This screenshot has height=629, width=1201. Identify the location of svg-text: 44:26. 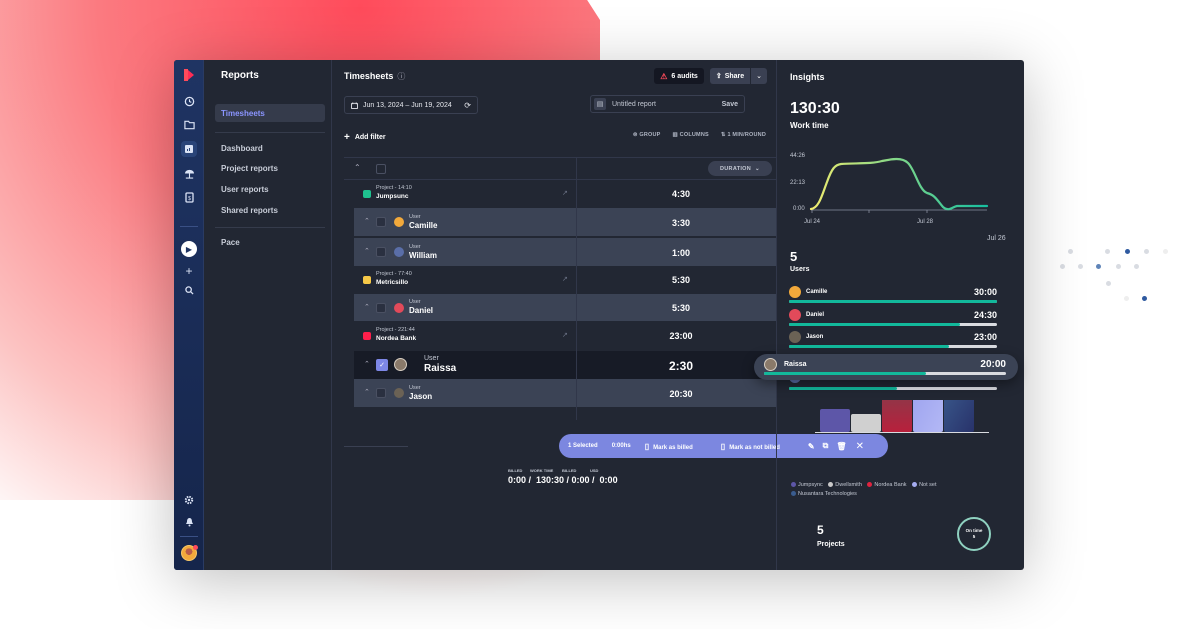
(798, 156).